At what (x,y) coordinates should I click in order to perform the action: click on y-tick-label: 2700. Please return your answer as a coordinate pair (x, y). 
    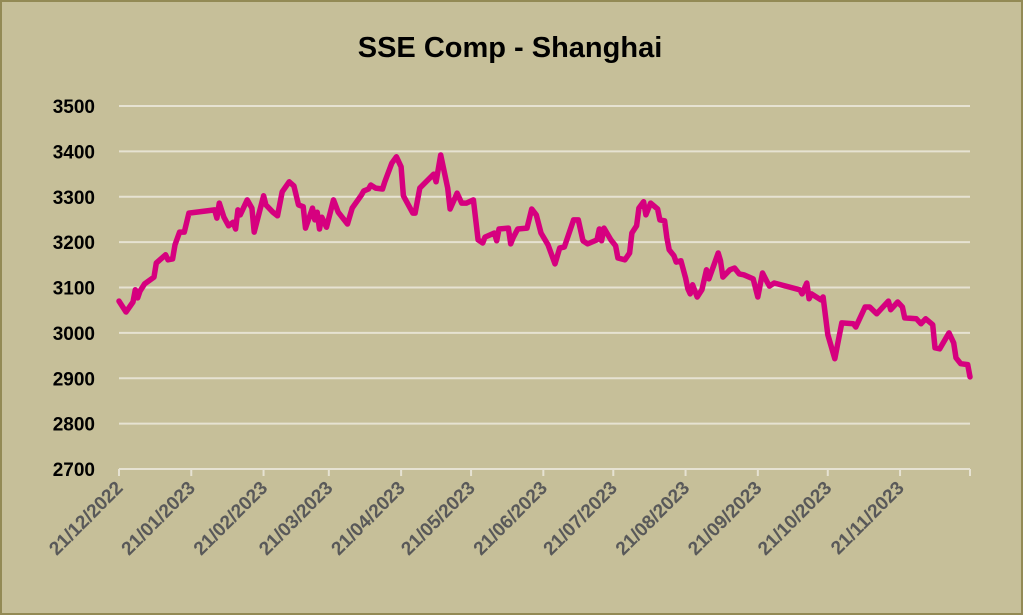
    Looking at the image, I should click on (74, 470).